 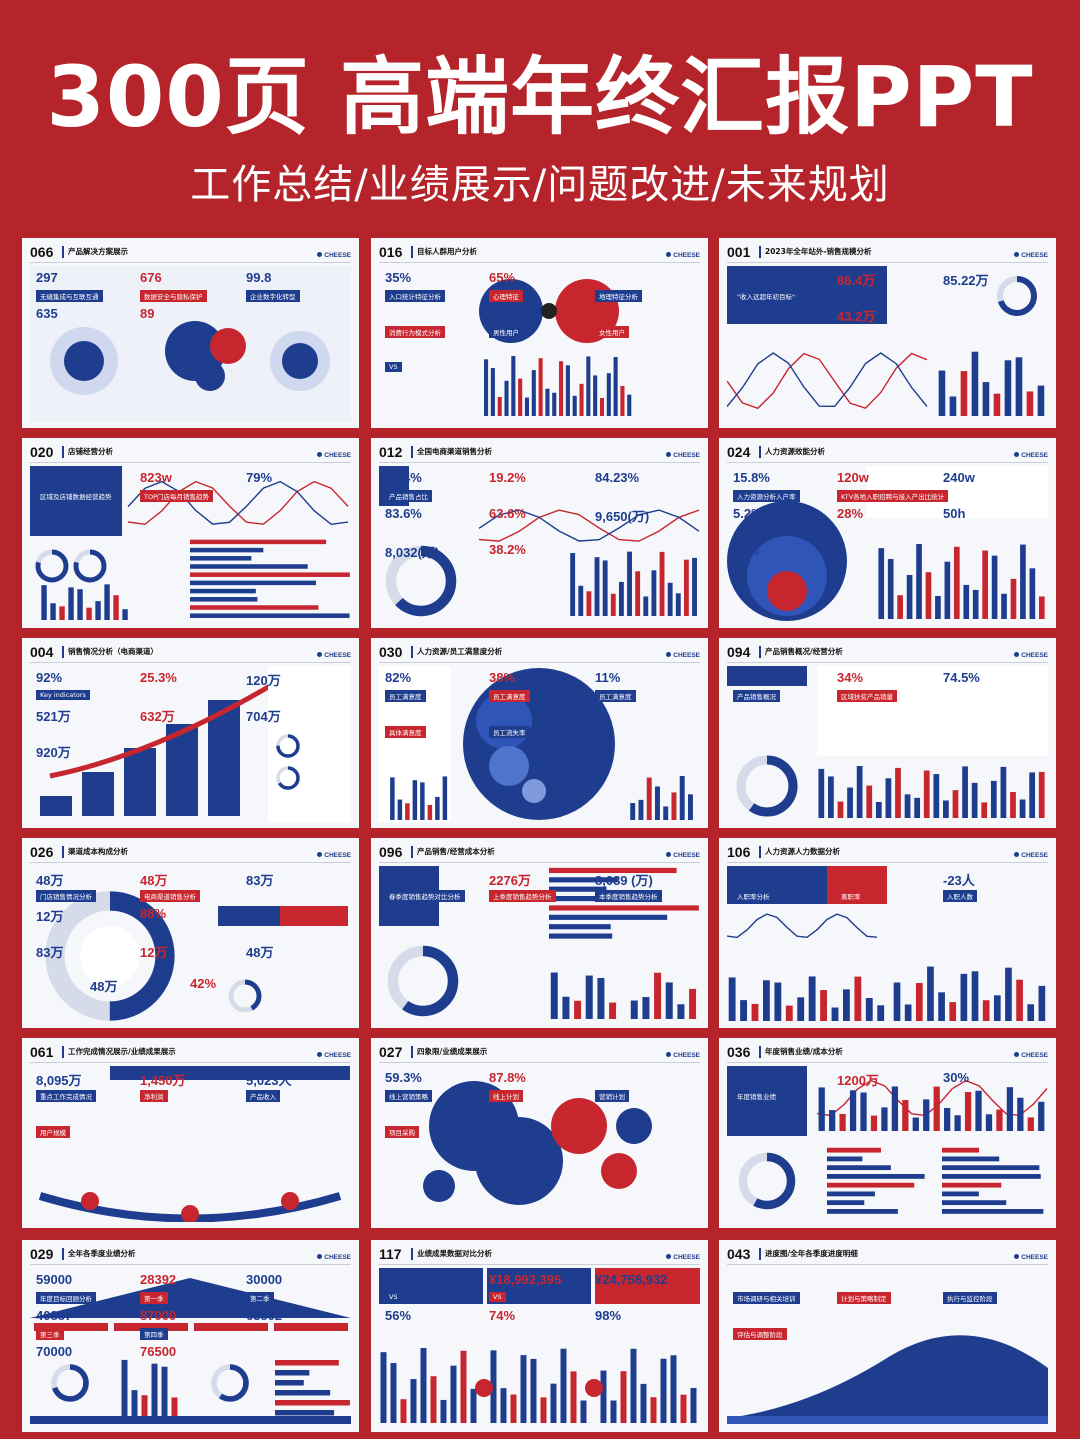 What do you see at coordinates (540, 97) in the screenshot?
I see `page-title: 300页 高端年终汇报PPT` at bounding box center [540, 97].